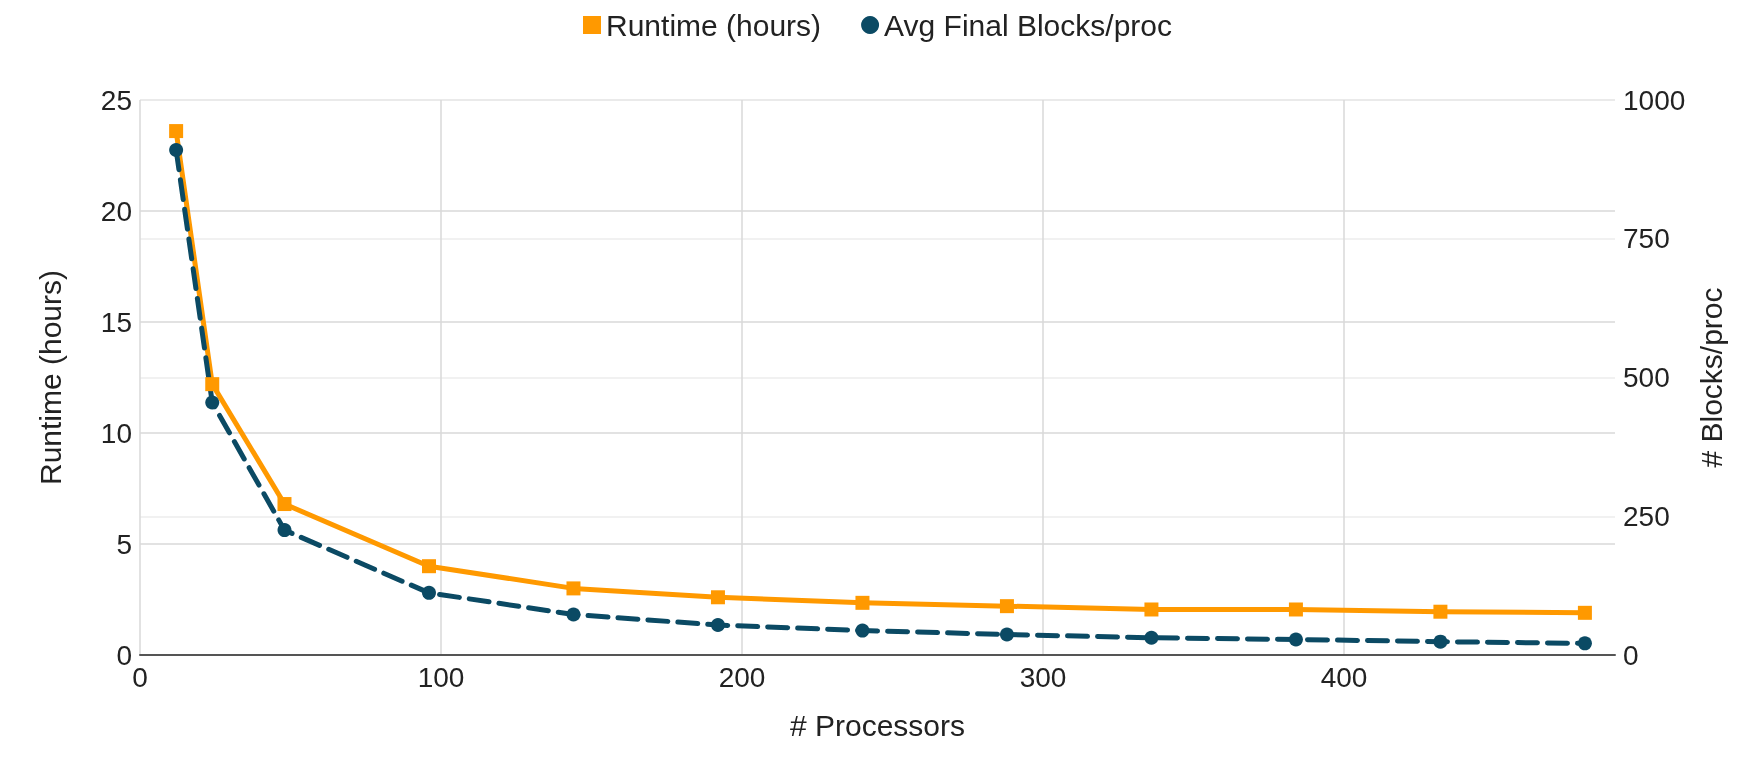 Image resolution: width=1755 pixels, height=765 pixels. I want to click on y2-axis-title: # Blocks/proc, so click(1711, 377).